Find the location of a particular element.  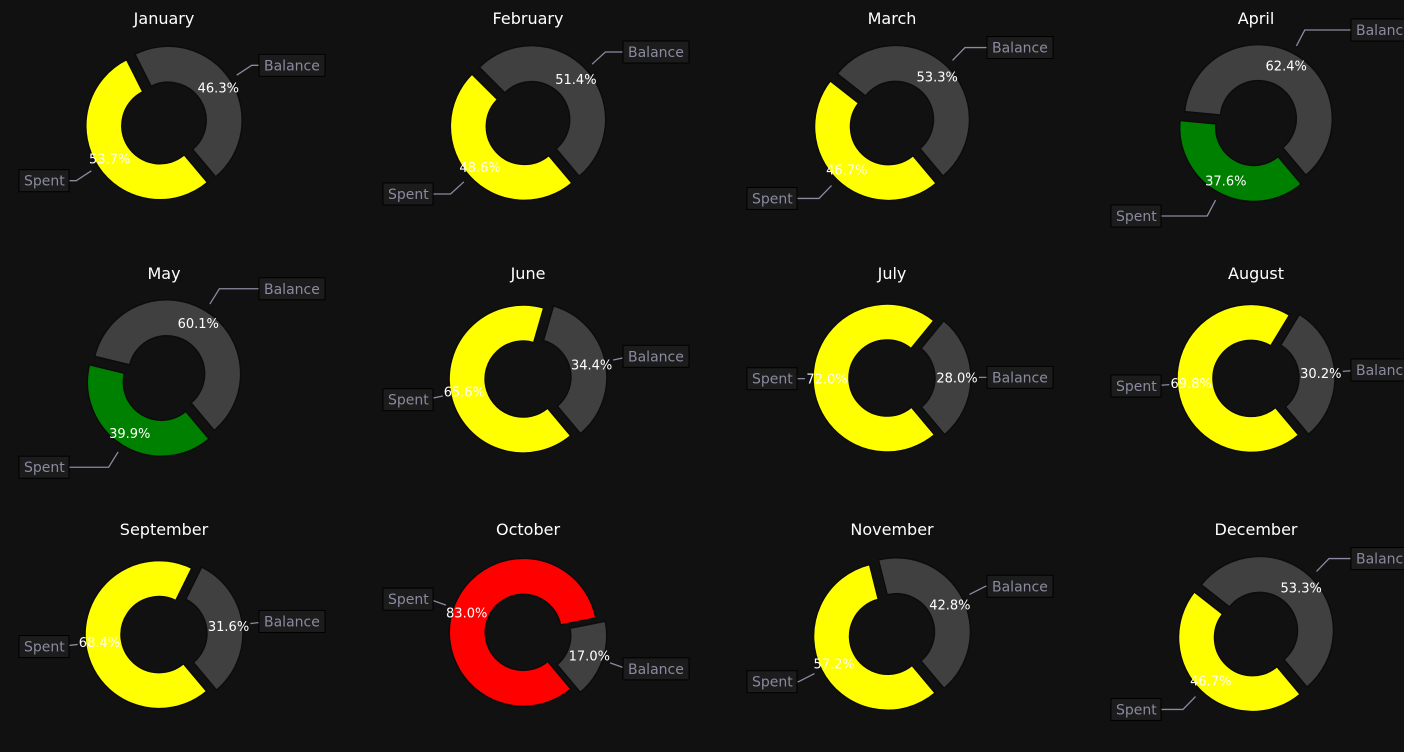

balance-percent-label: 51.4% is located at coordinates (575, 80).